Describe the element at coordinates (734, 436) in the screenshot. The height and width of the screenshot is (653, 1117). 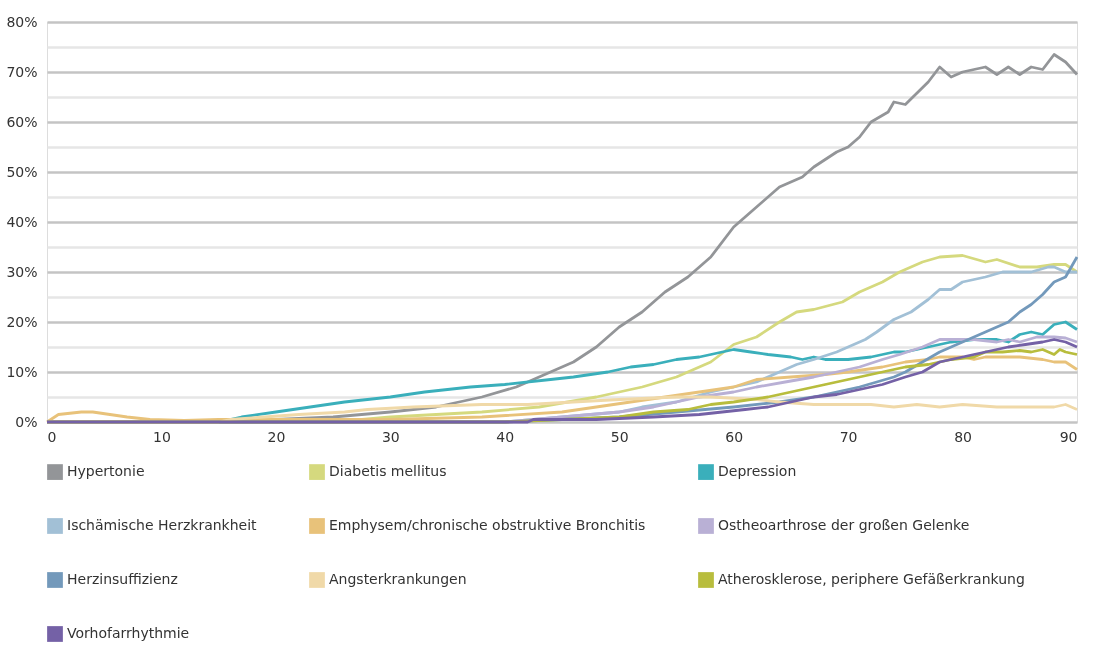
I see `x-tick-label: 60` at that location.